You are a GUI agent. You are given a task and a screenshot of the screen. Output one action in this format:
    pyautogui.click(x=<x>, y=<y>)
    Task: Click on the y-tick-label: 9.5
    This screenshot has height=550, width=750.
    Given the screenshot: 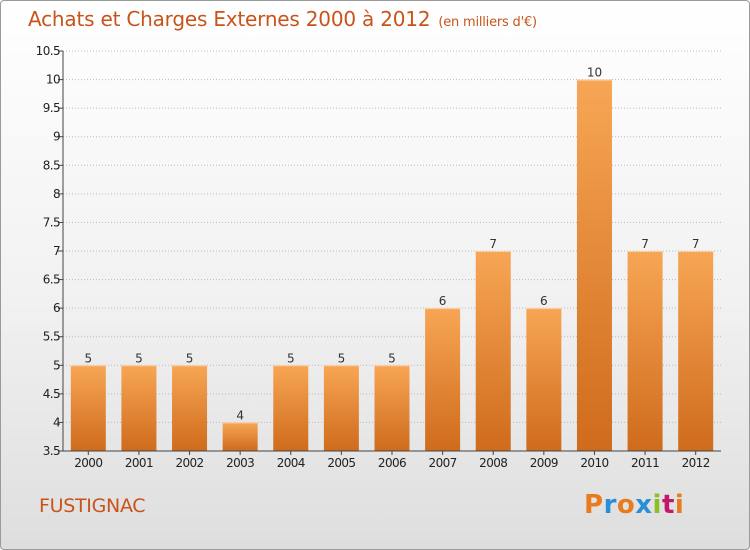 What is the action you would take?
    pyautogui.click(x=51, y=108)
    